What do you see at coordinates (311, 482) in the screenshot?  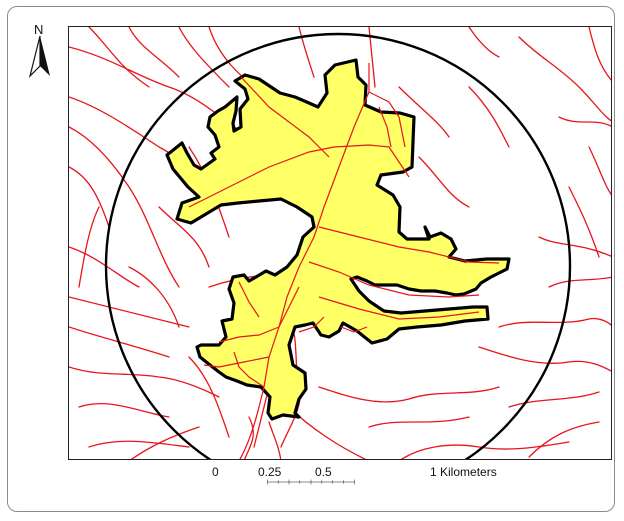 I see `scale-bar` at bounding box center [311, 482].